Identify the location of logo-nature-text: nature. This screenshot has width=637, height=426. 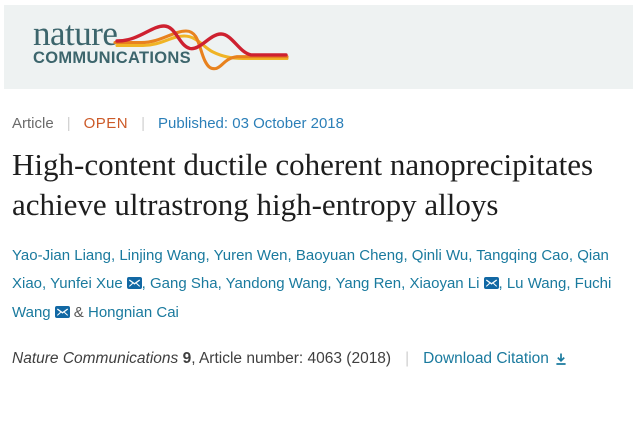
(75, 33).